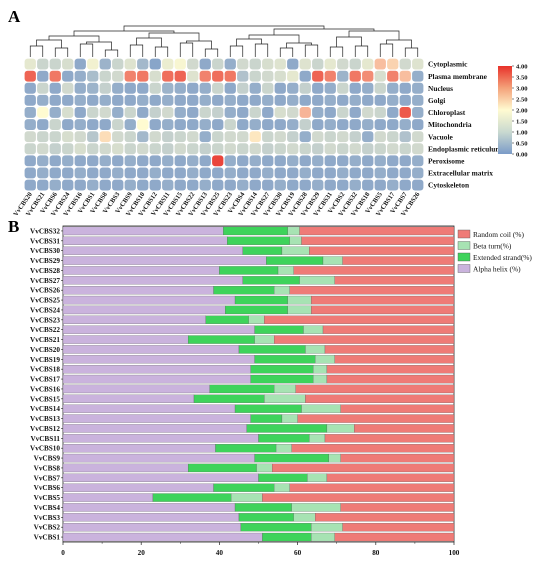  I want to click on color-scale-tick-label: 0.00, so click(522, 154).